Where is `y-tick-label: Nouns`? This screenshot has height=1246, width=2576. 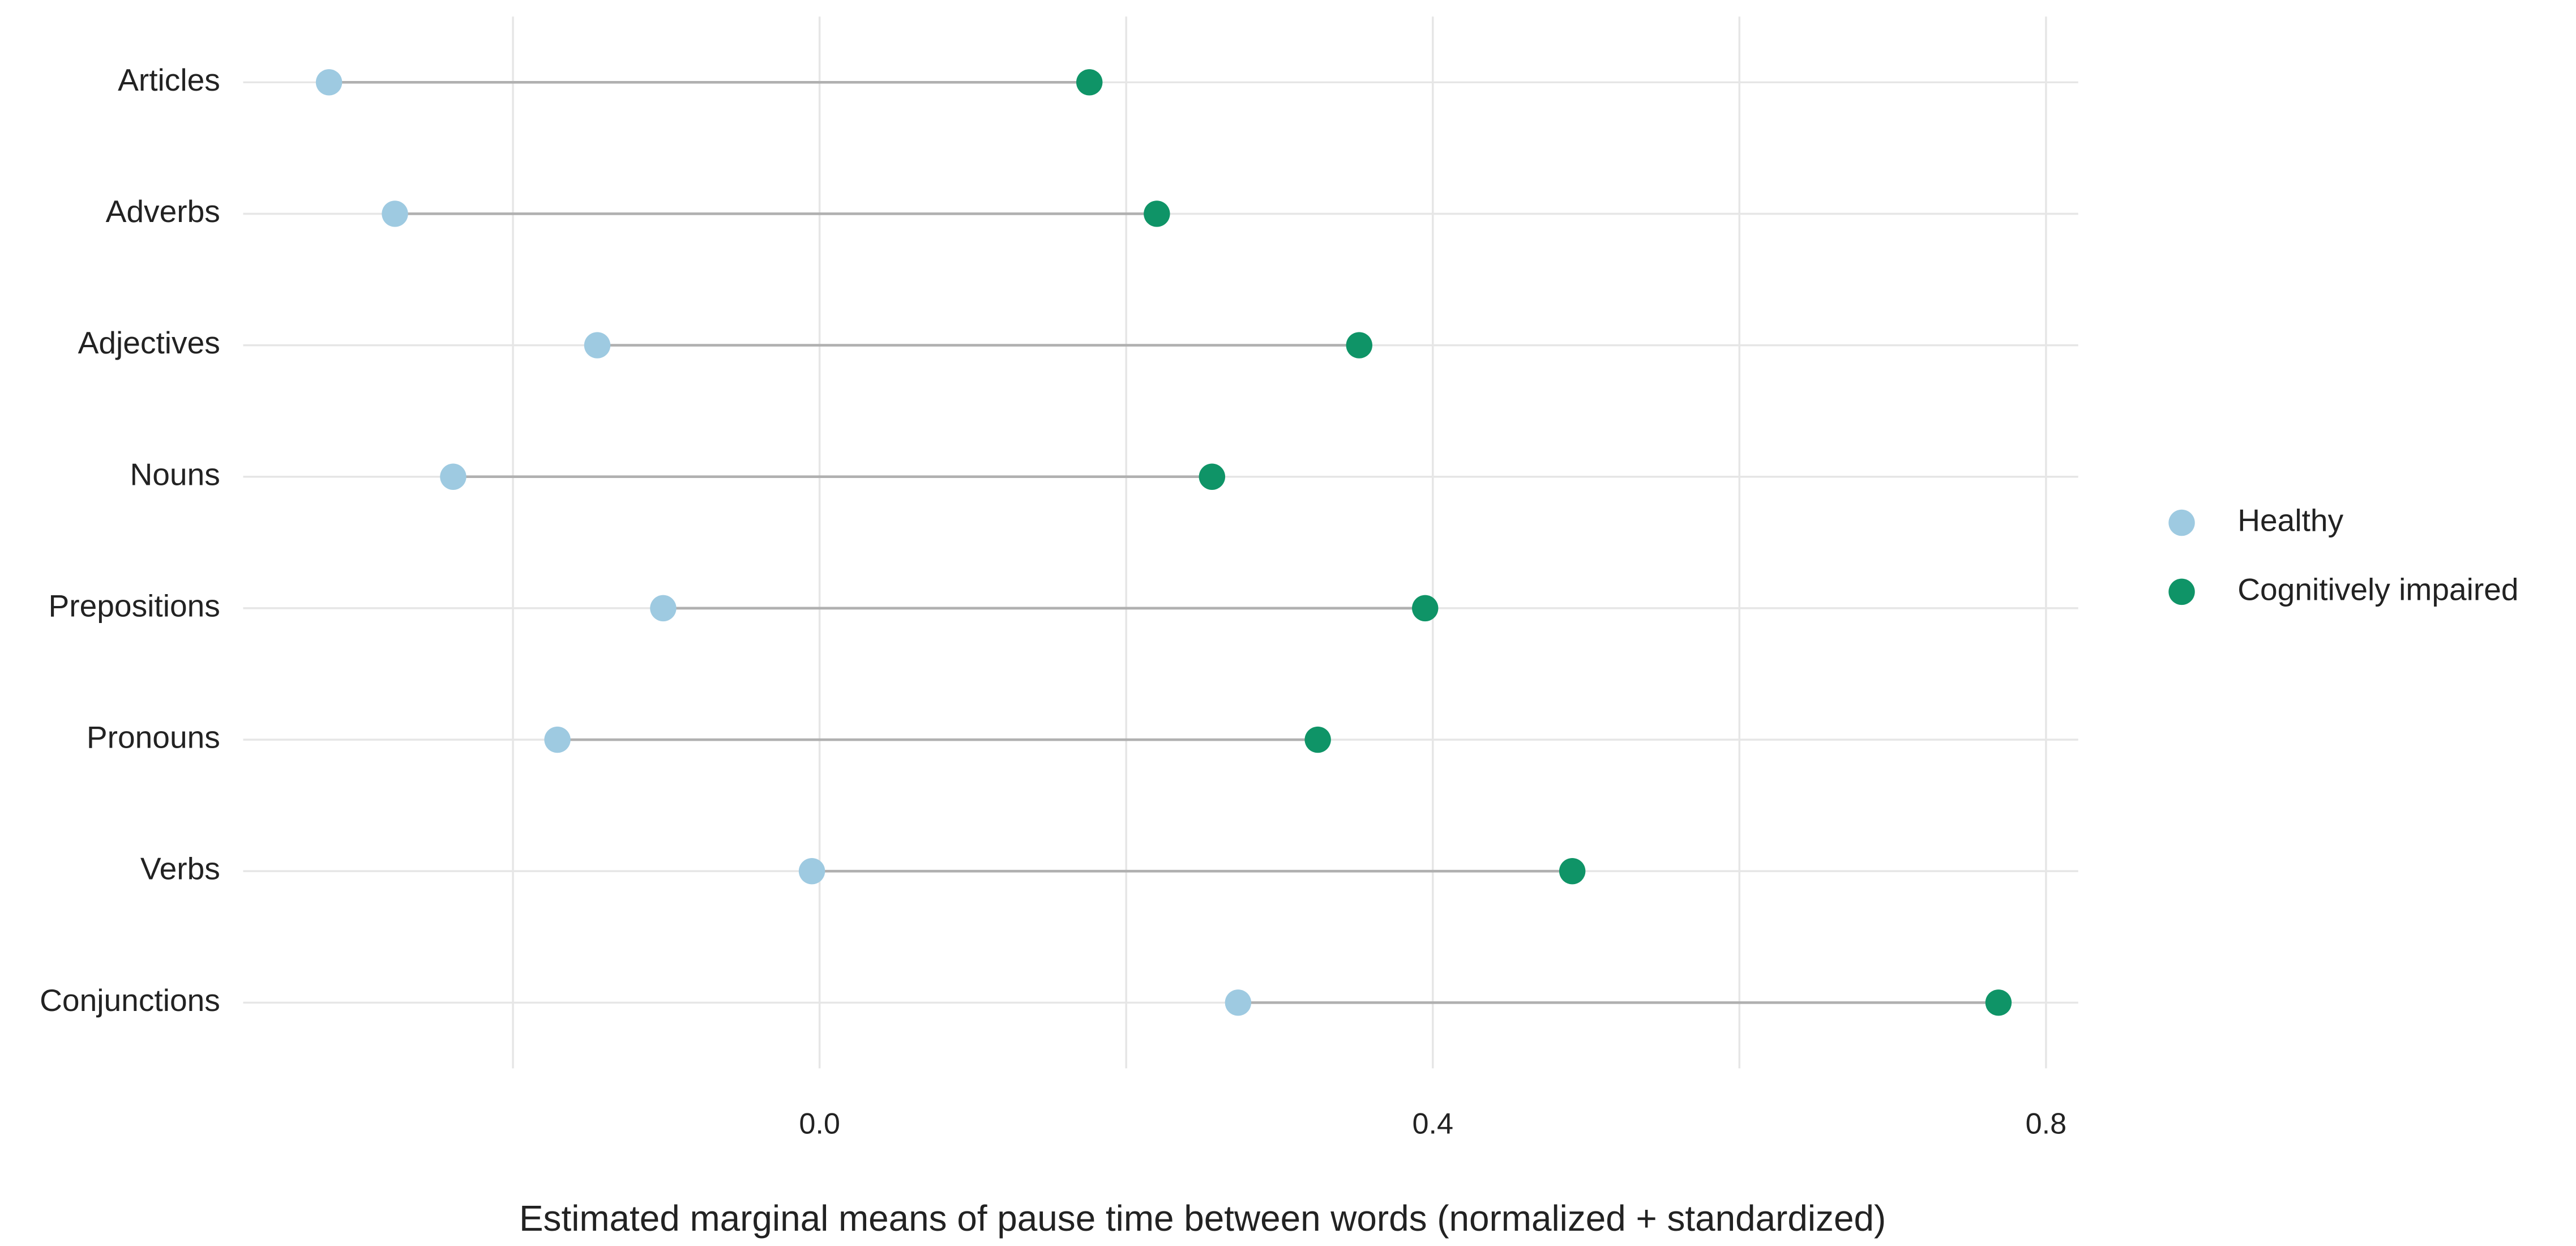
y-tick-label: Nouns is located at coordinates (175, 474).